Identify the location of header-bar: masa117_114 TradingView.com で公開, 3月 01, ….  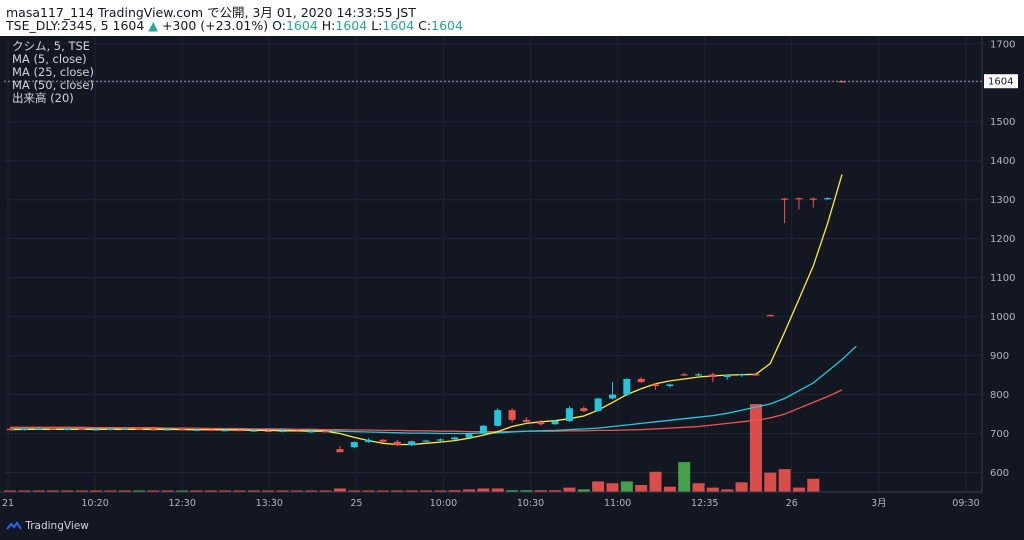
(512, 18).